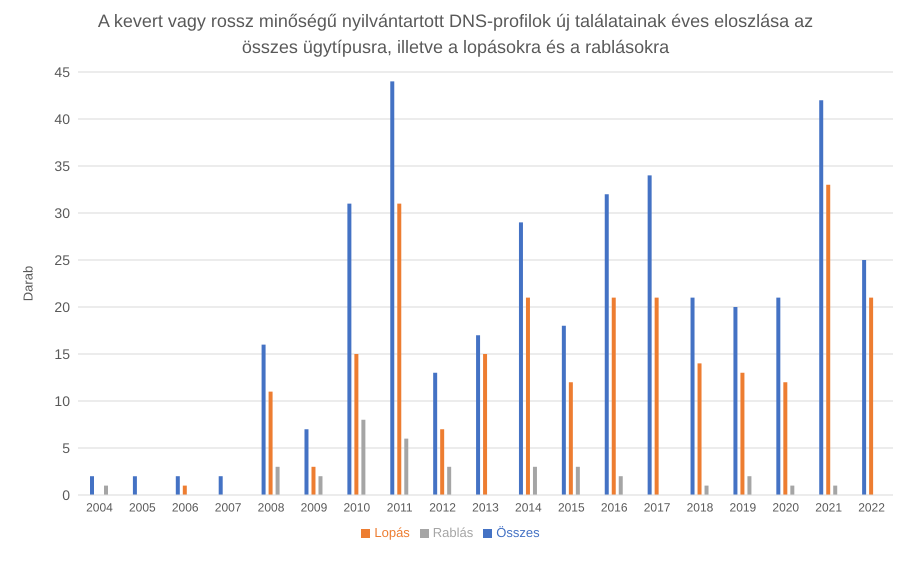 The height and width of the screenshot is (562, 911). What do you see at coordinates (786, 507) in the screenshot?
I see `x-tick-label: 2020` at bounding box center [786, 507].